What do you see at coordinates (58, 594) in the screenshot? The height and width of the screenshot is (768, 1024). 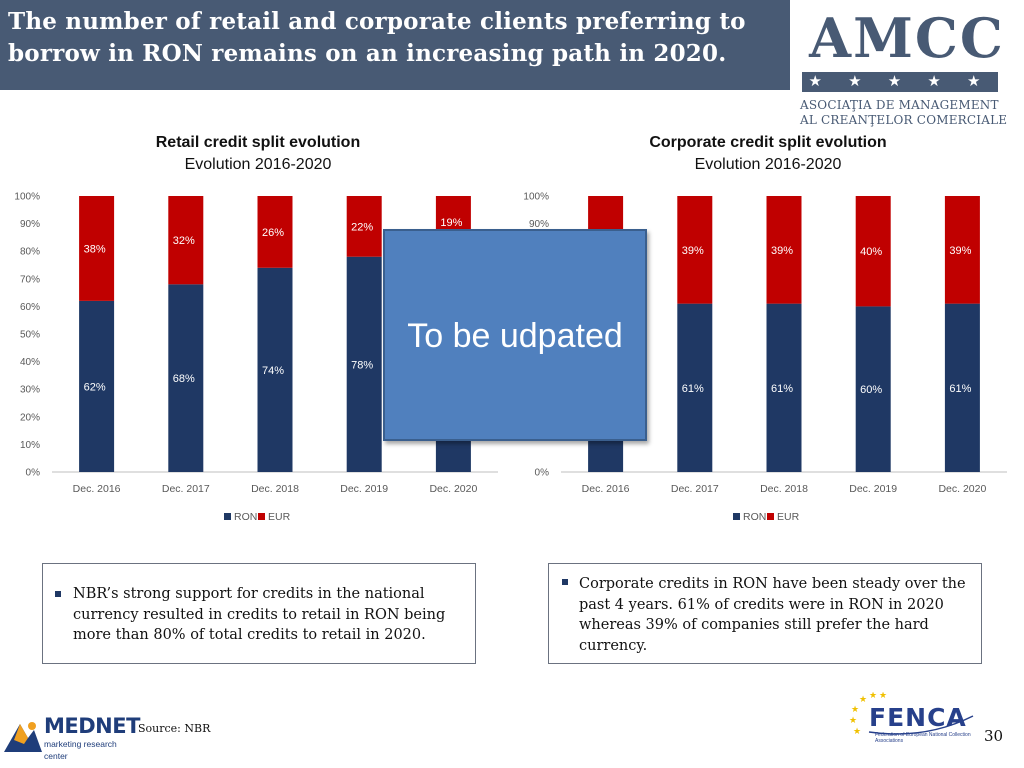 I see `retail-note-bullet` at bounding box center [58, 594].